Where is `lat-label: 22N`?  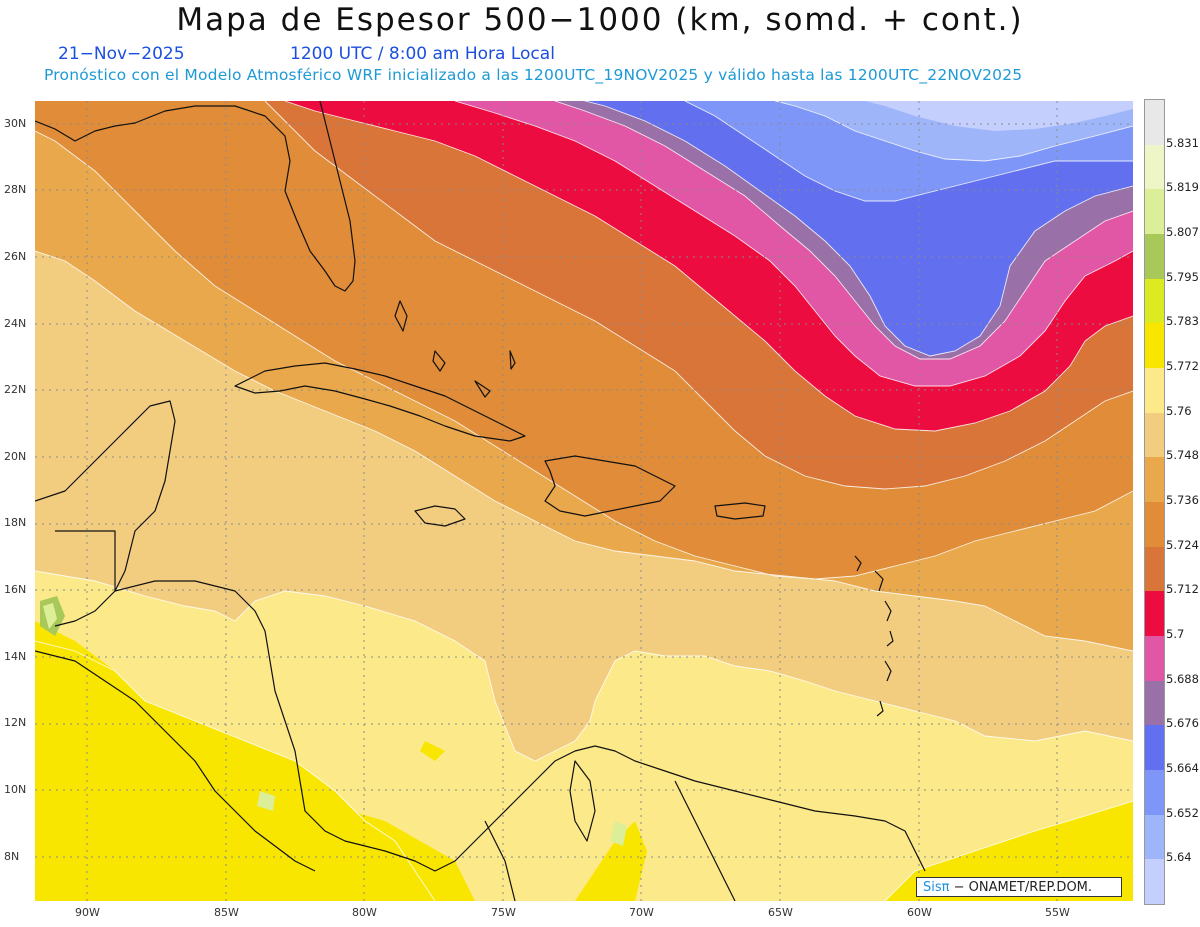
lat-label: 22N is located at coordinates (15, 389).